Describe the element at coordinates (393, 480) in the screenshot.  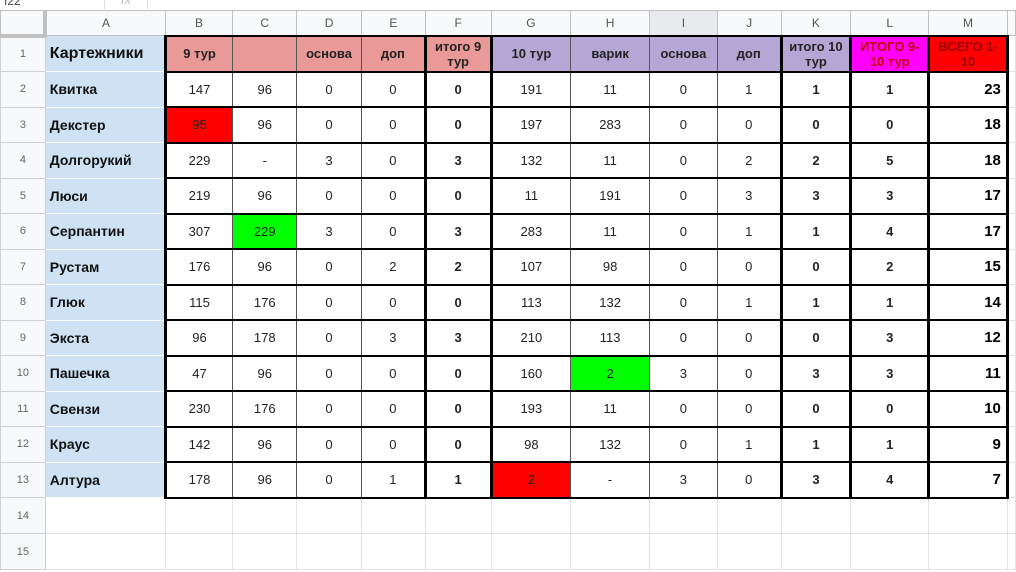
I see `cell-e: 1` at that location.